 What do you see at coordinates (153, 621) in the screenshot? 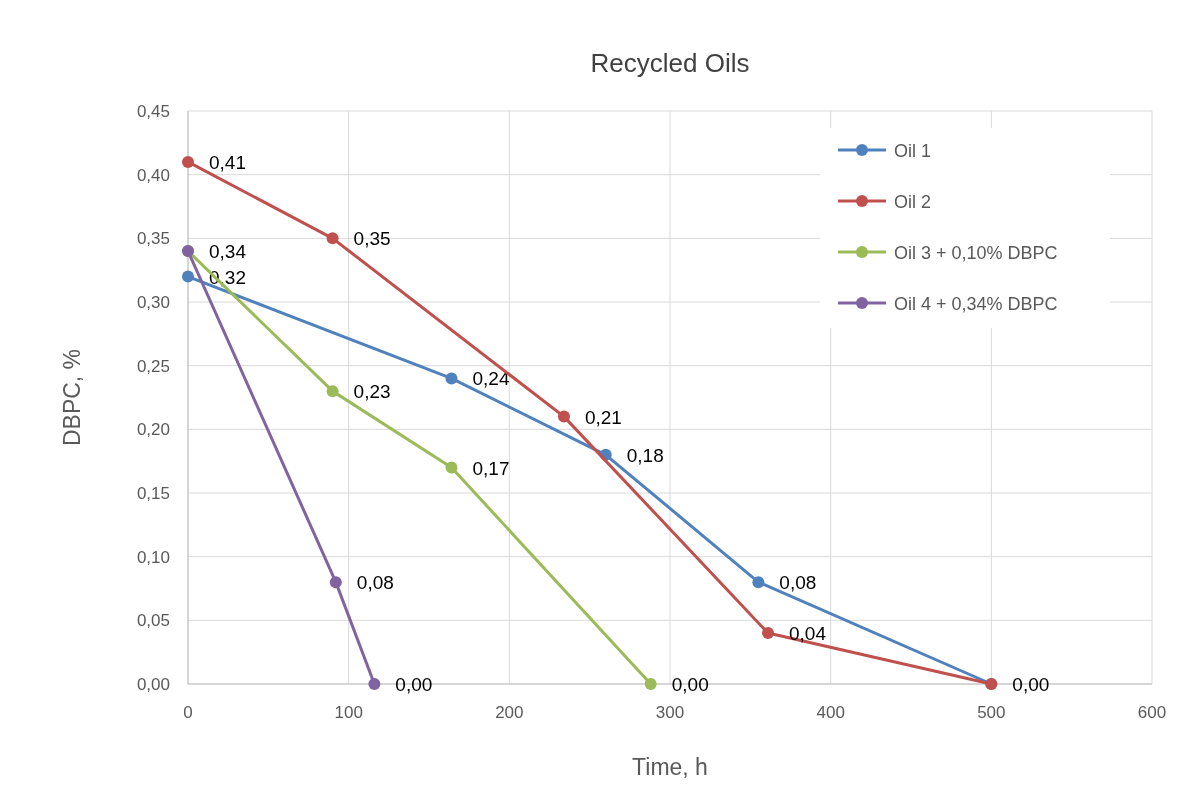
I see `y-tick-label: 0,05` at bounding box center [153, 621].